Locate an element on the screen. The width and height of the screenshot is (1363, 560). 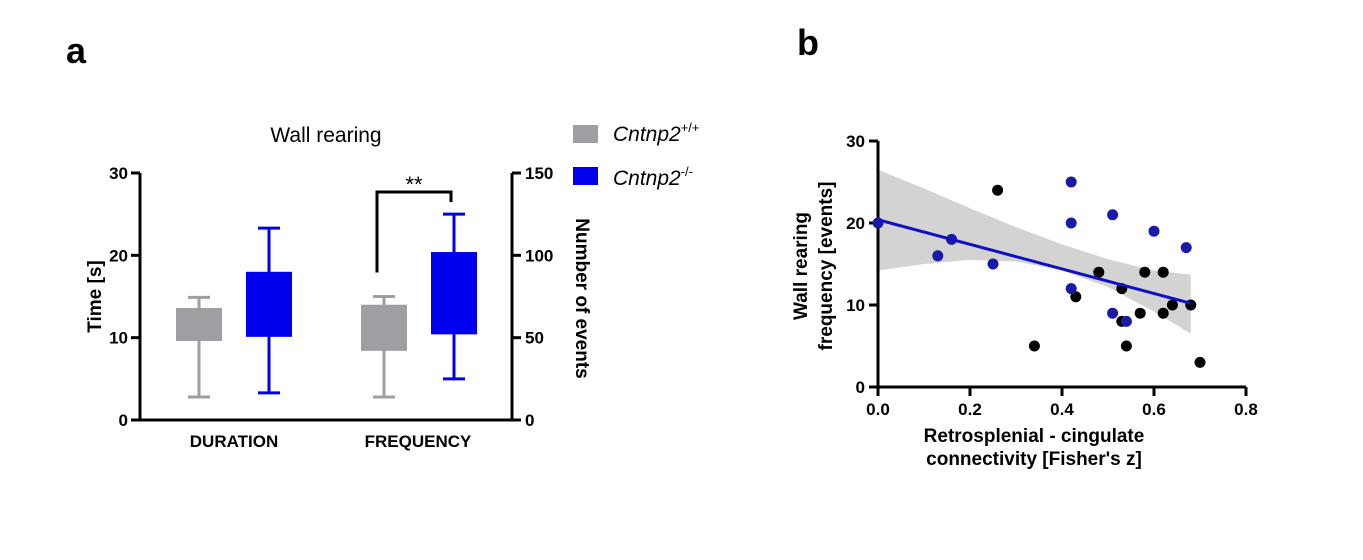
legend: Cntnp2+/+ Cntnp2-/- is located at coordinates (636, 155).